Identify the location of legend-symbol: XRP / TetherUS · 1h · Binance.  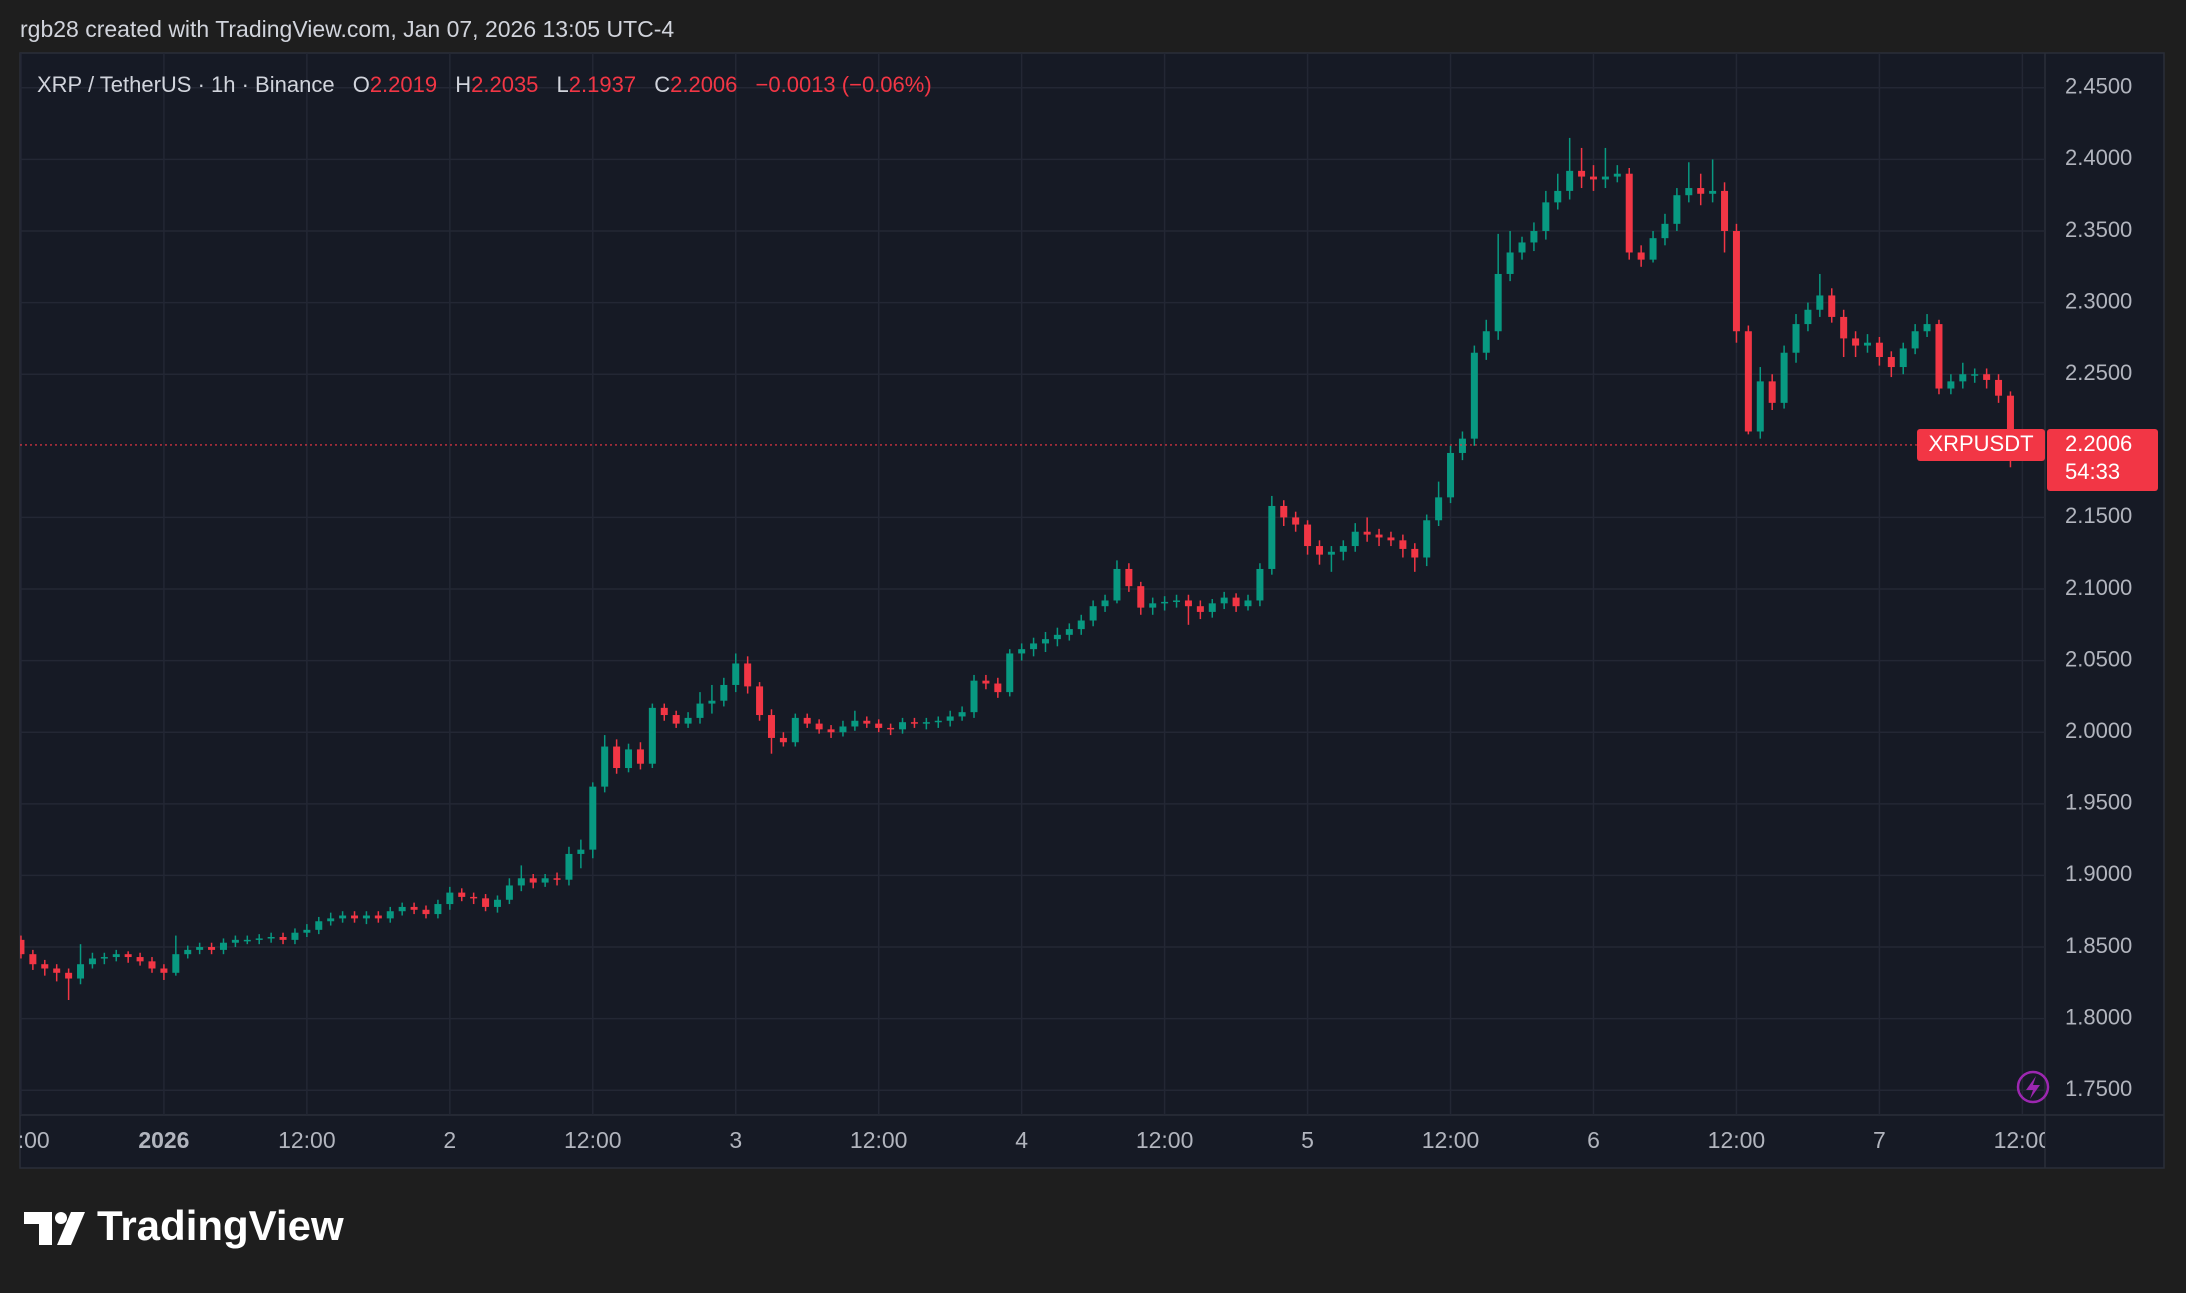
(186, 84).